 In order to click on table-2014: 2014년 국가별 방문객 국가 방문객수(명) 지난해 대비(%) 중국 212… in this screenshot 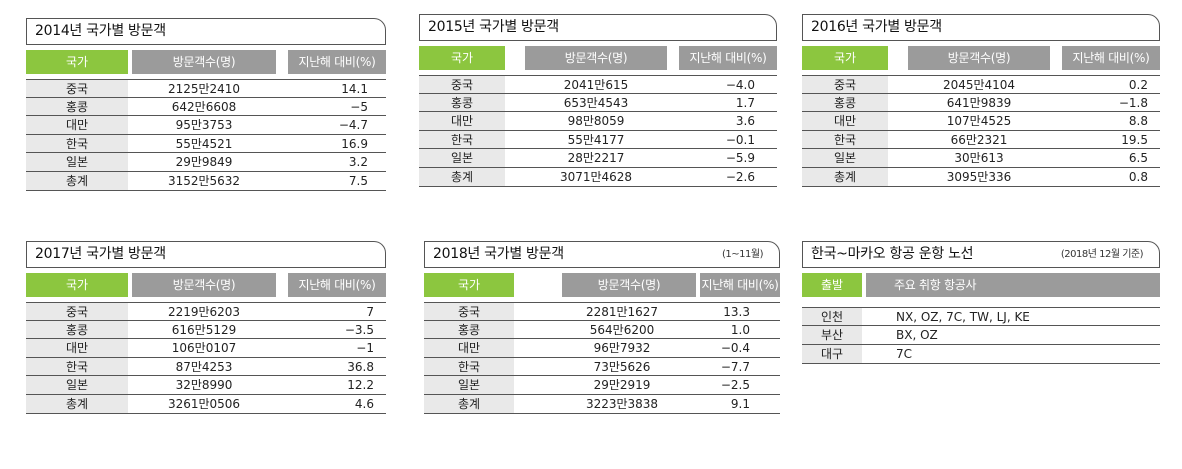, I will do `click(206, 104)`.